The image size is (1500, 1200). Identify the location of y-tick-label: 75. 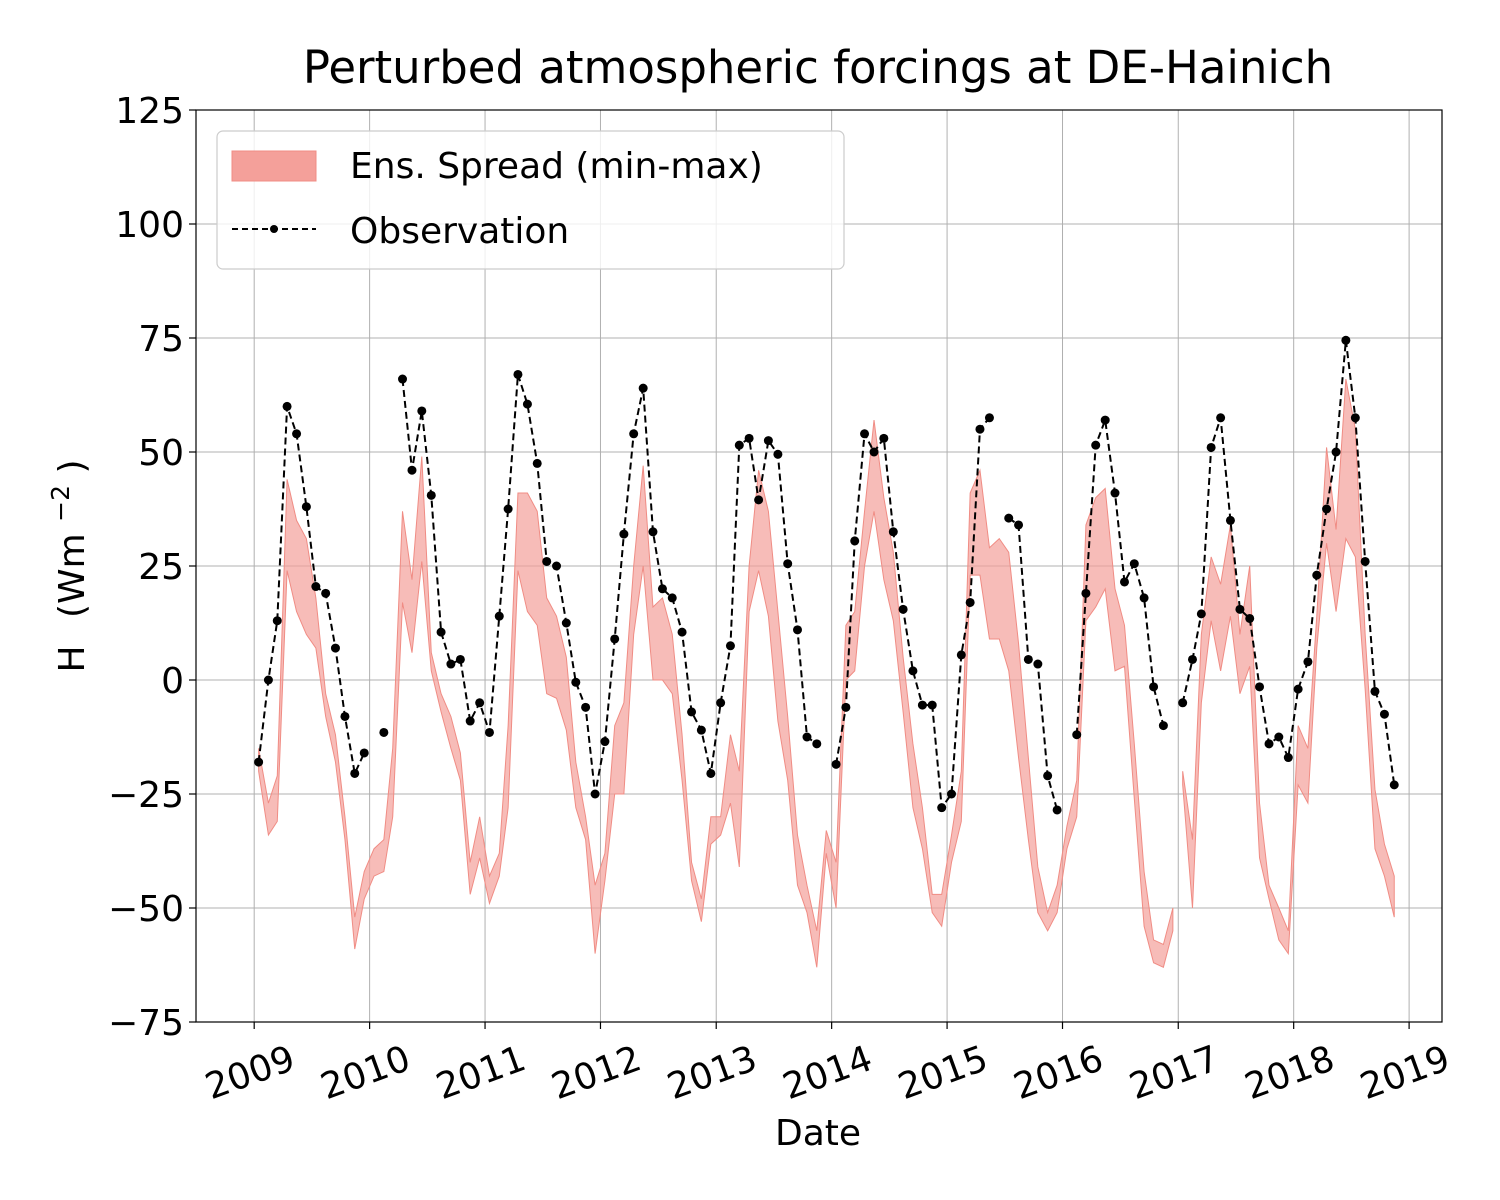
(161, 339).